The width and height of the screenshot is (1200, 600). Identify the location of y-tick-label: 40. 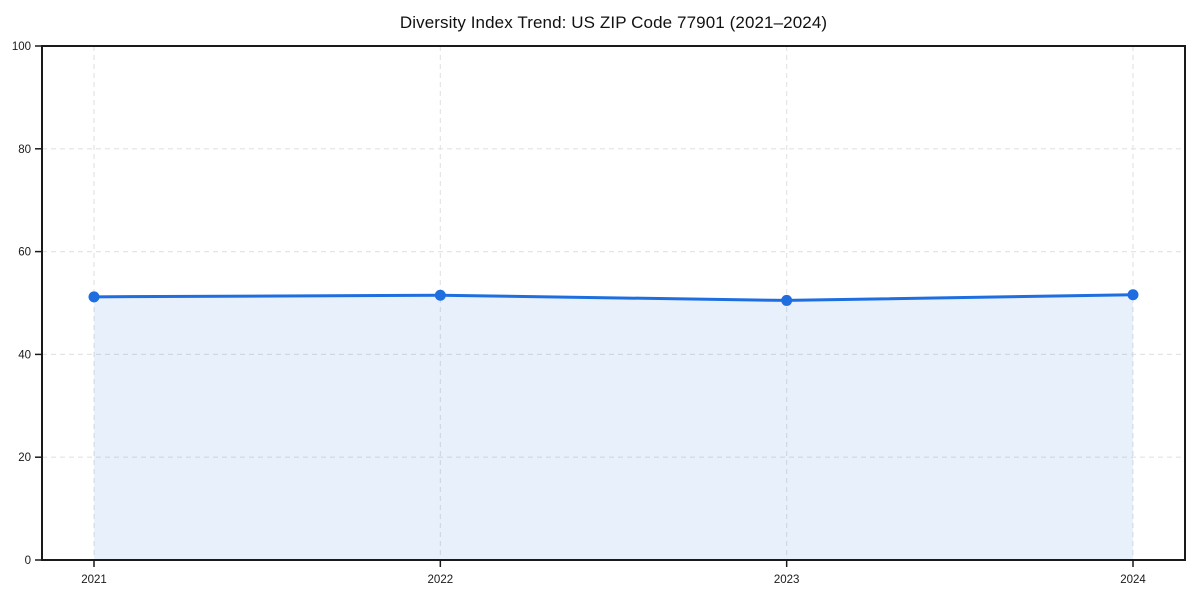
(24, 355).